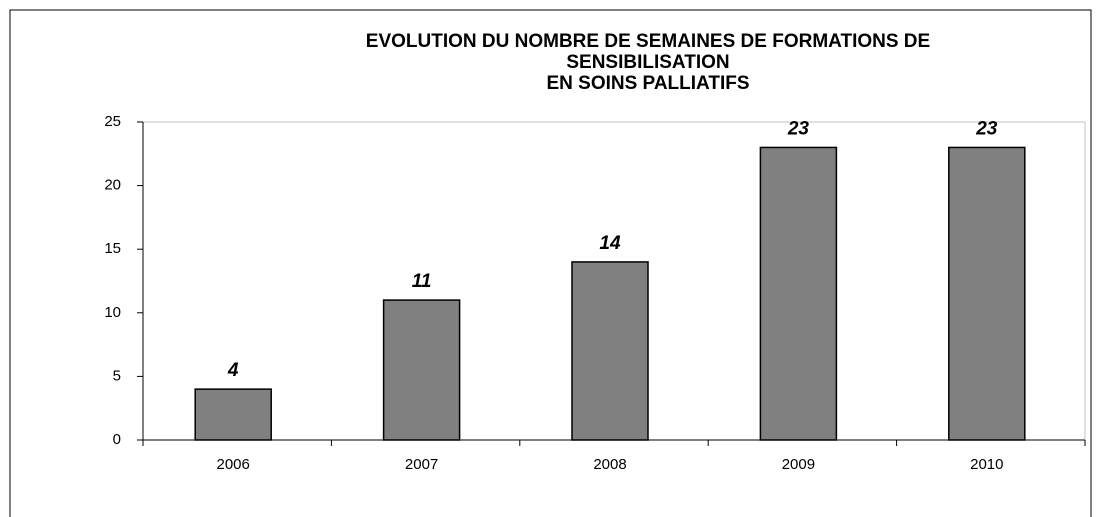  Describe the element at coordinates (609, 464) in the screenshot. I see `x-tick-label: 2008` at that location.